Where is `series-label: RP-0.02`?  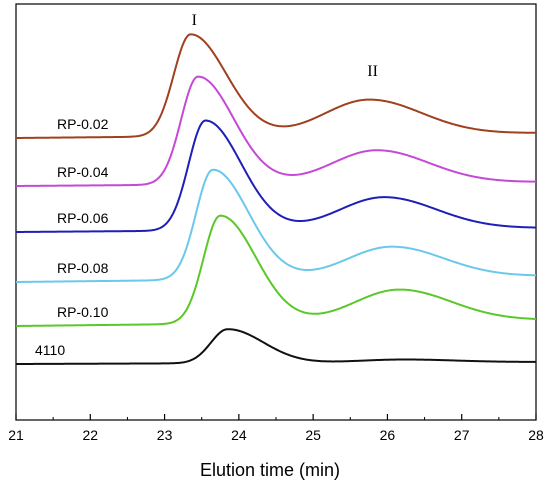 series-label: RP-0.02 is located at coordinates (83, 124).